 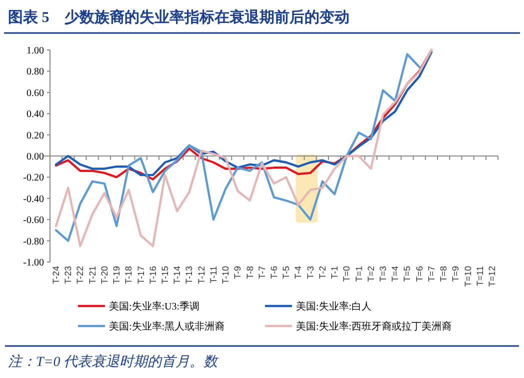 What do you see at coordinates (33, 178) in the screenshot?
I see `y-tick-label: -0.20` at bounding box center [33, 178].